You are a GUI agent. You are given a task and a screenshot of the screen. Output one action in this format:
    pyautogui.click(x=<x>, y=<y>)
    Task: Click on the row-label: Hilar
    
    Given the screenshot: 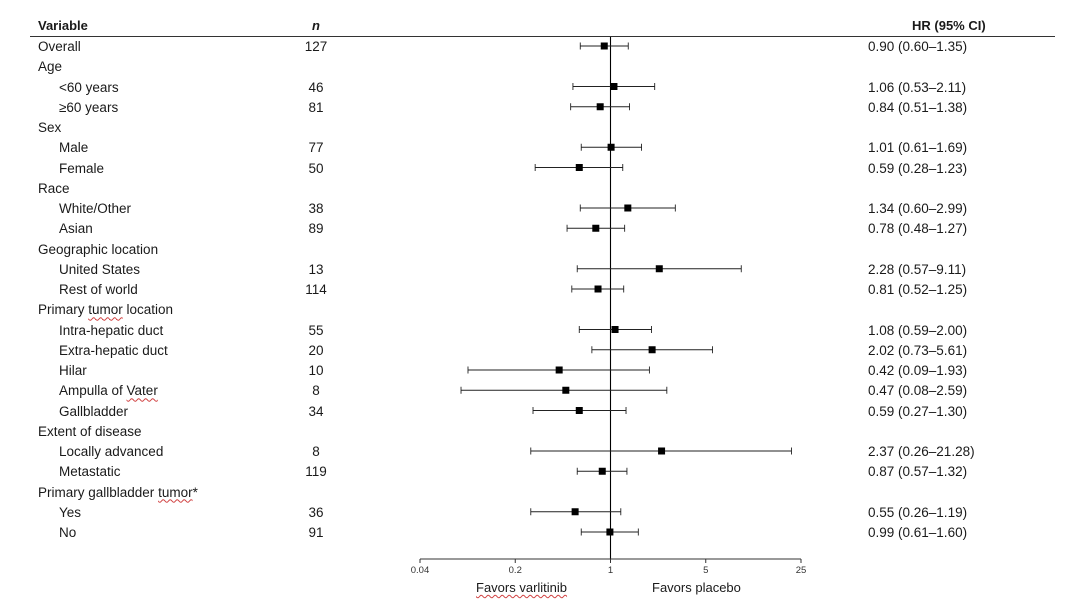 What is the action you would take?
    pyautogui.click(x=73, y=370)
    